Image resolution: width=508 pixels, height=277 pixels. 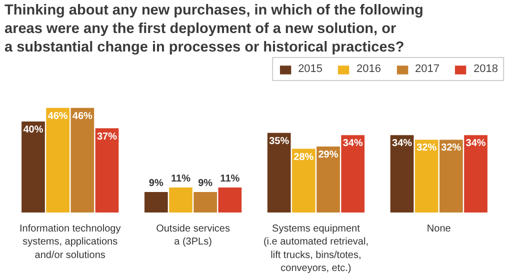 What do you see at coordinates (369, 69) in the screenshot?
I see `legend-label: 2016` at bounding box center [369, 69].